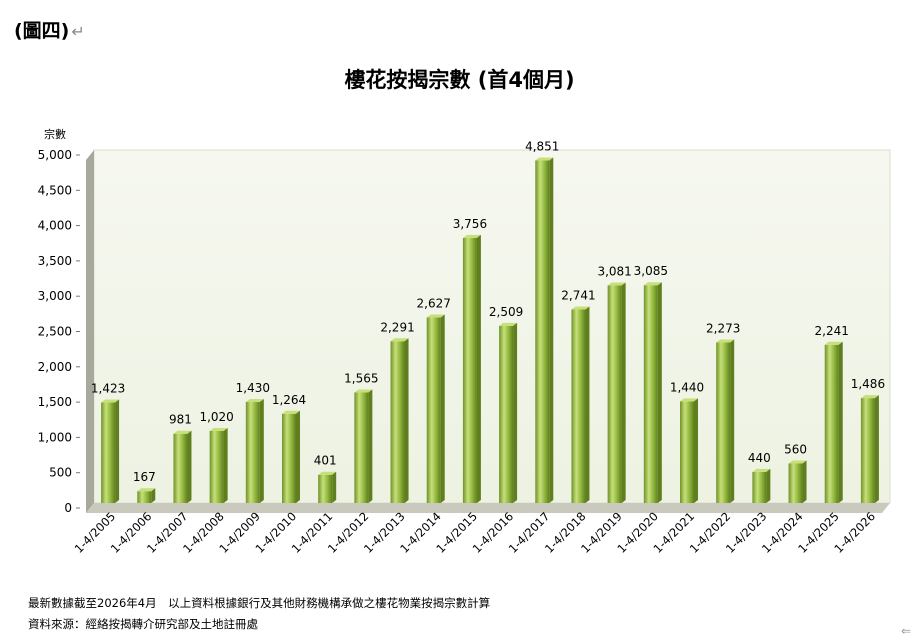 The height and width of the screenshot is (642, 919). I want to click on y-tick-label: 0, so click(68, 508).